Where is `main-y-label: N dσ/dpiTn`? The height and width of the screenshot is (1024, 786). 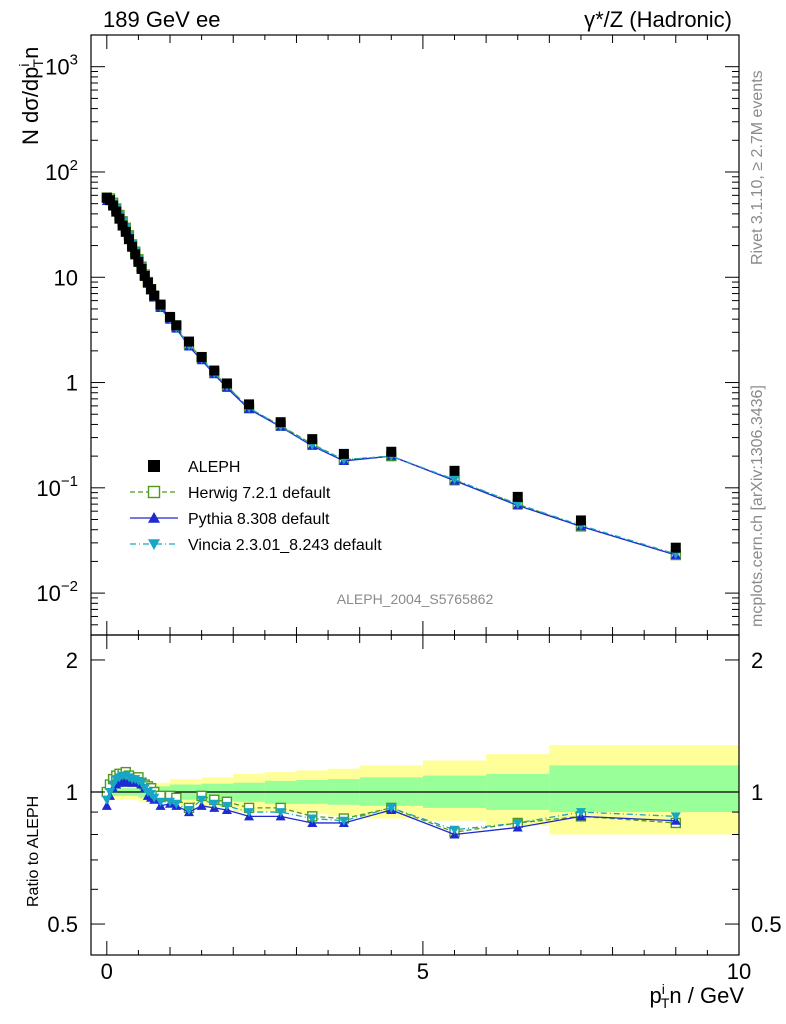
main-y-label: N dσ/dpiTn is located at coordinates (31, 96).